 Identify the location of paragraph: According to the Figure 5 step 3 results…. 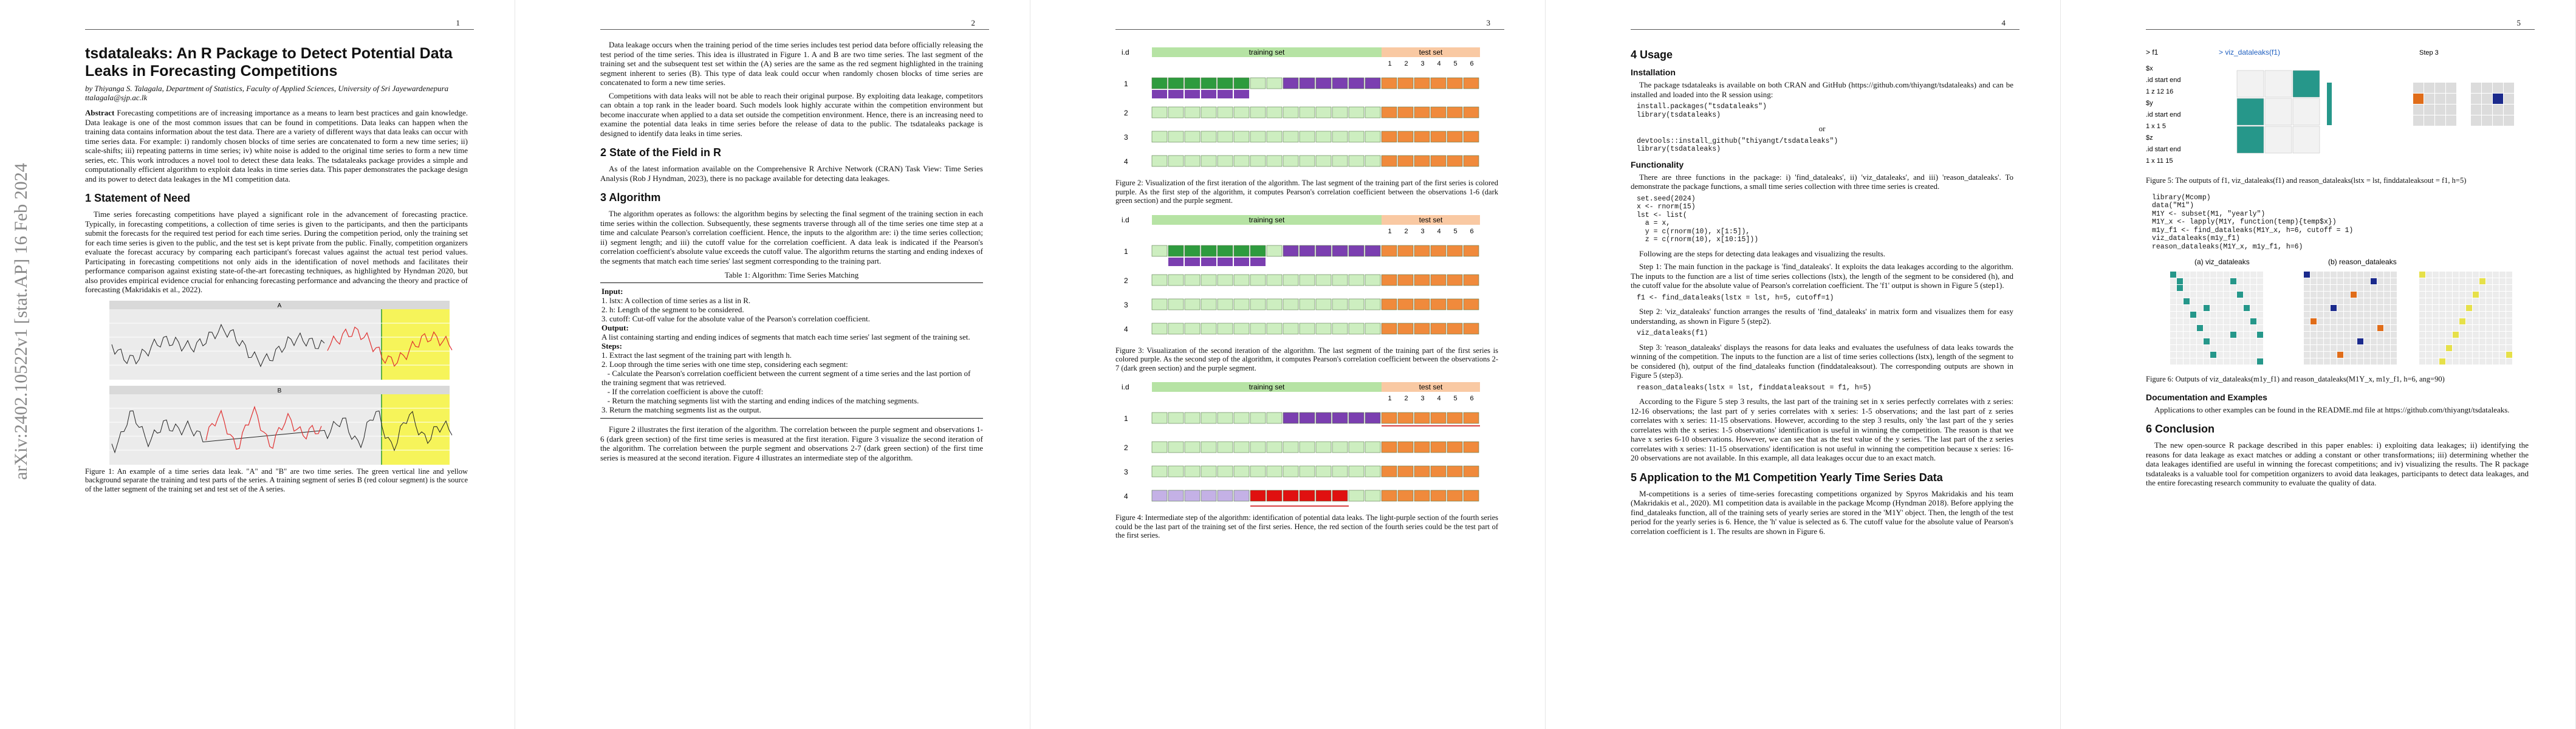
(1822, 430).